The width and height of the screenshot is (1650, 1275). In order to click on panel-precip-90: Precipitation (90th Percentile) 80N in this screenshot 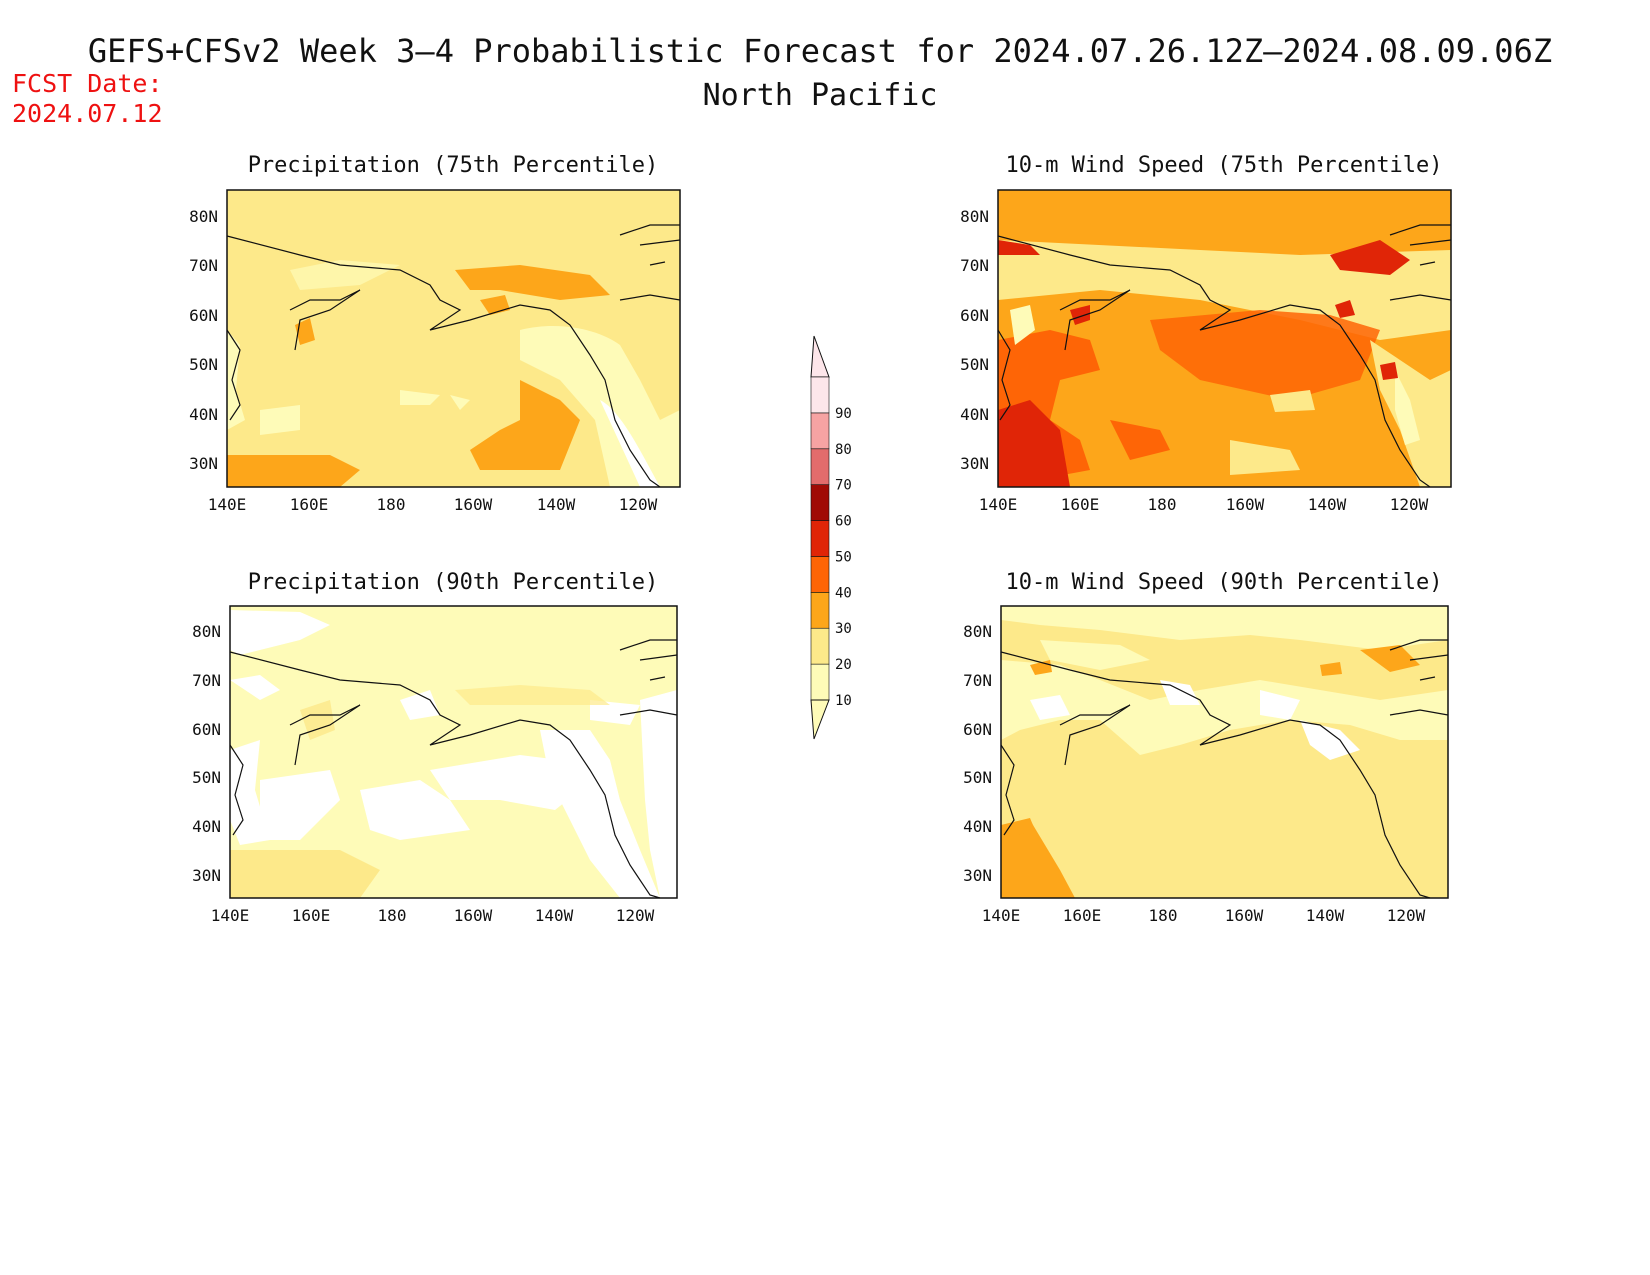, I will do `click(435, 747)`.